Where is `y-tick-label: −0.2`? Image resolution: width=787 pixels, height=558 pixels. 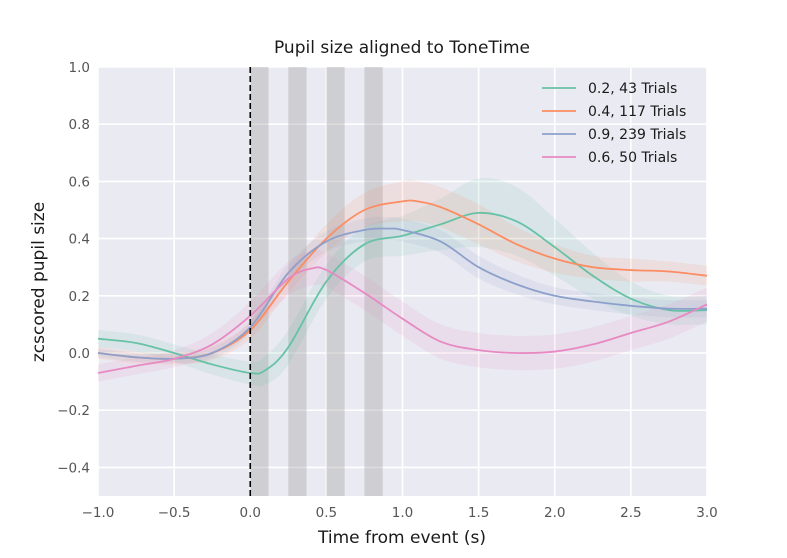 y-tick-label: −0.2 is located at coordinates (73, 411).